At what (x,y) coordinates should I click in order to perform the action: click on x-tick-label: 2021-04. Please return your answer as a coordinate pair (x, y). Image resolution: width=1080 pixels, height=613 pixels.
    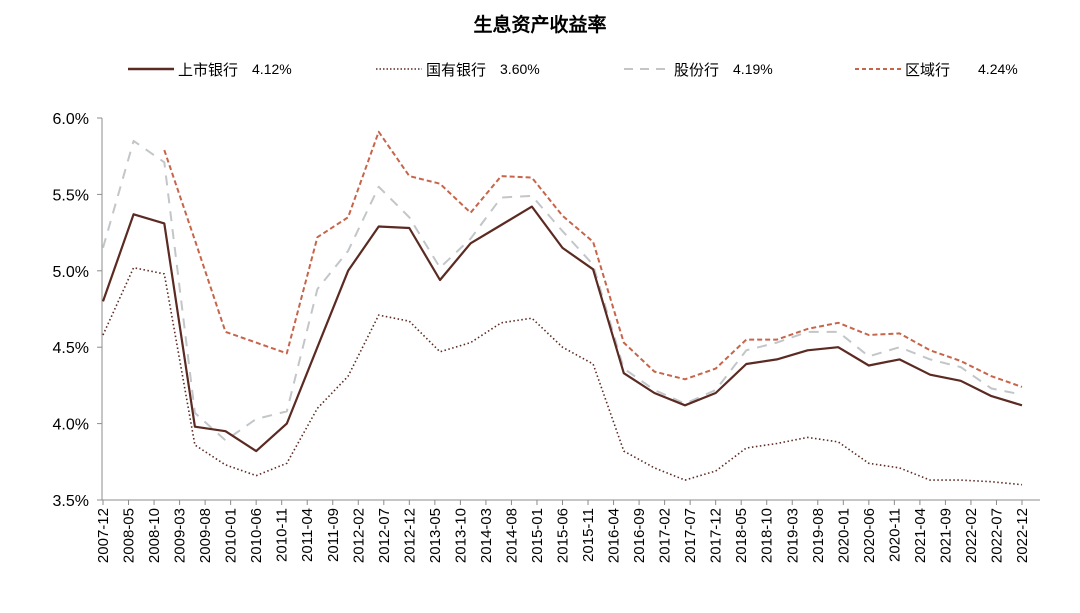
    Looking at the image, I should click on (920, 535).